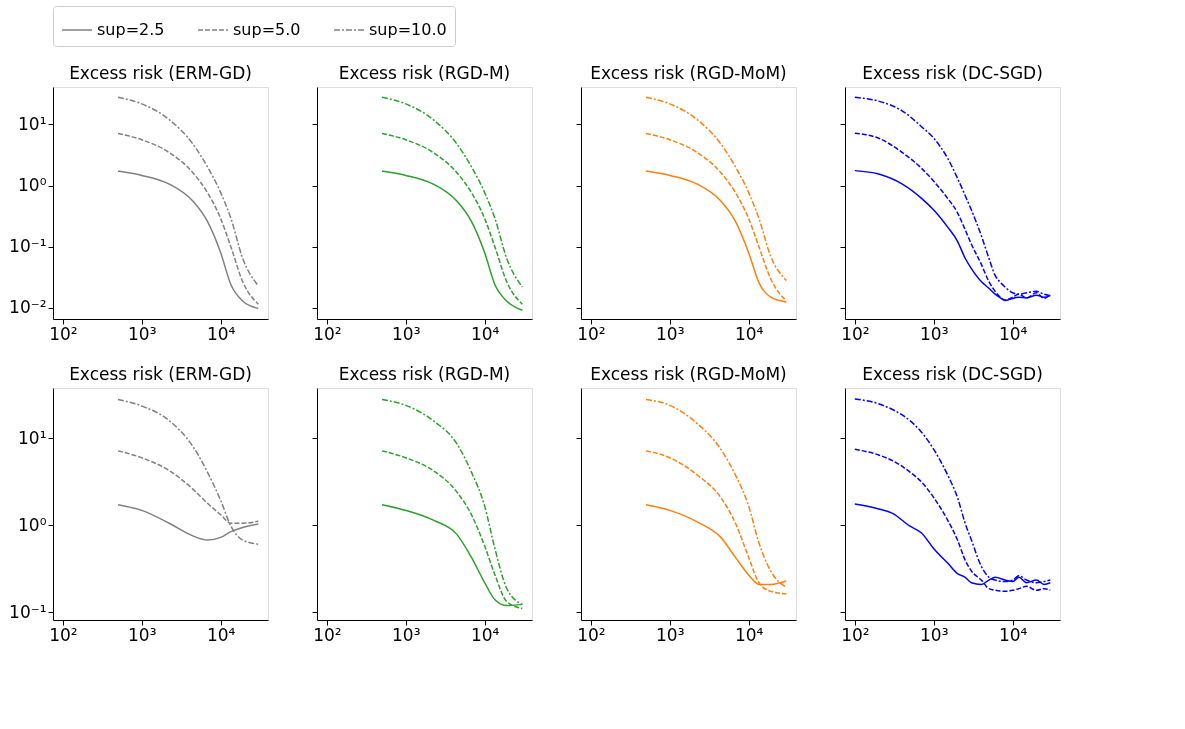 This screenshot has width=1185, height=729. What do you see at coordinates (267, 29) in the screenshot?
I see `legend-label: sup=5.0` at bounding box center [267, 29].